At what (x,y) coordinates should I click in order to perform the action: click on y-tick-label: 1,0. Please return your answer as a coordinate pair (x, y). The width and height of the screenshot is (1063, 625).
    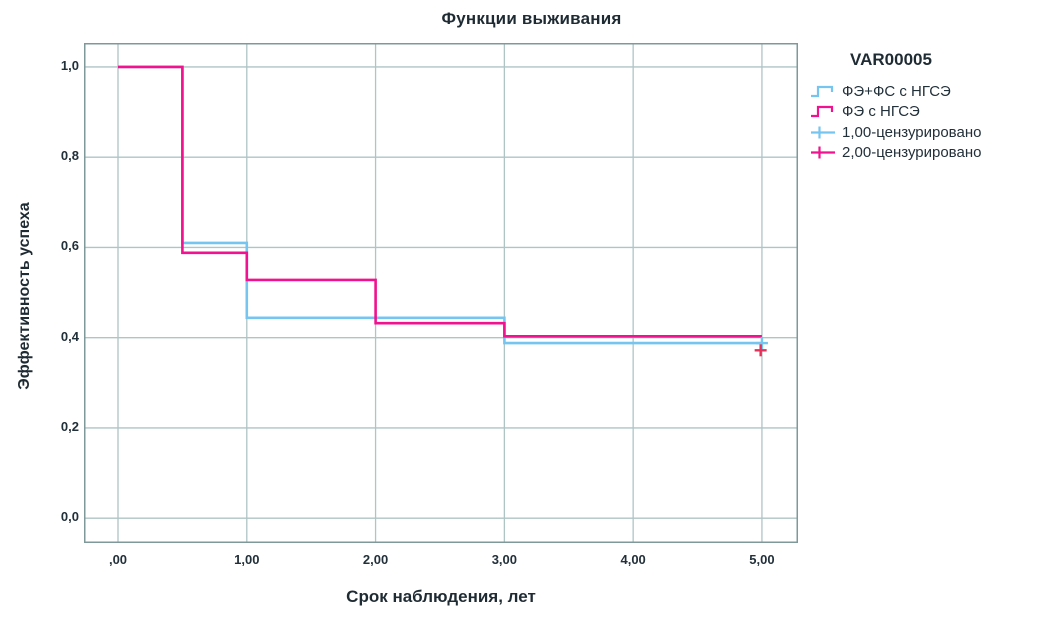
    Looking at the image, I should click on (69, 65).